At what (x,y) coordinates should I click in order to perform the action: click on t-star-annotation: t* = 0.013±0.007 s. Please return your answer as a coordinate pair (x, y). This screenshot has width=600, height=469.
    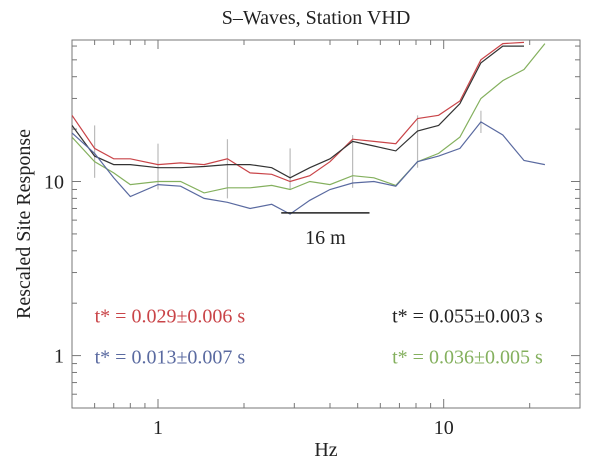
    Looking at the image, I should click on (170, 358).